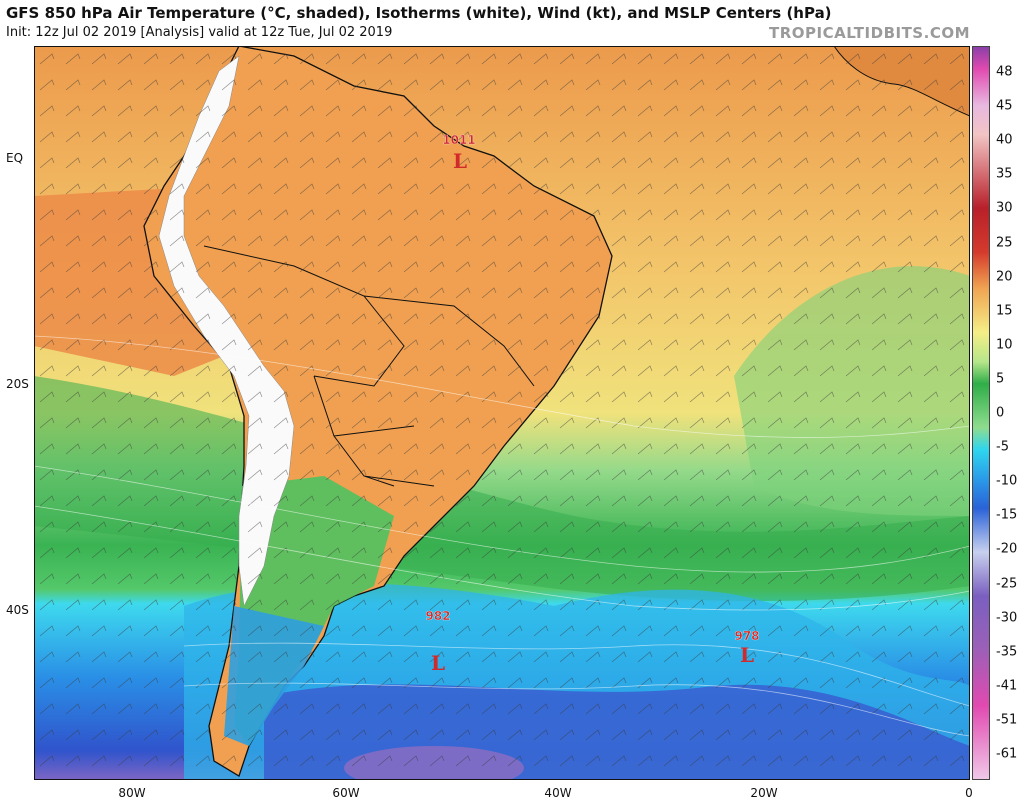 The image size is (1024, 800). What do you see at coordinates (1007, 720) in the screenshot?
I see `colorbar-label: -51` at bounding box center [1007, 720].